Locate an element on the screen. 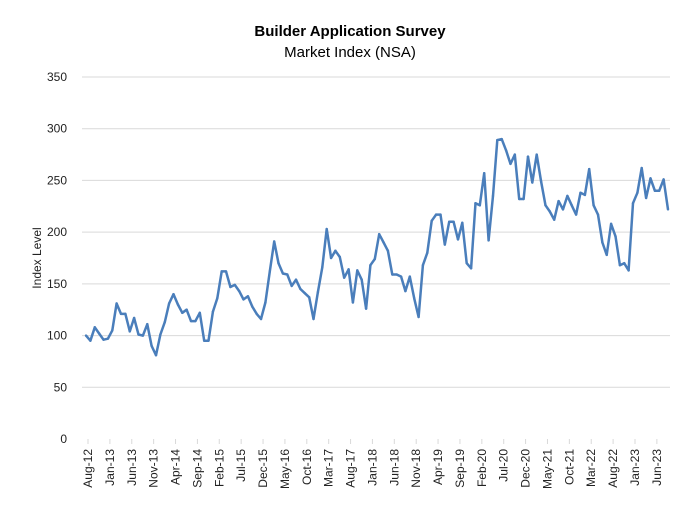 The height and width of the screenshot is (511, 700). y-tick-label: 0 is located at coordinates (63, 439).